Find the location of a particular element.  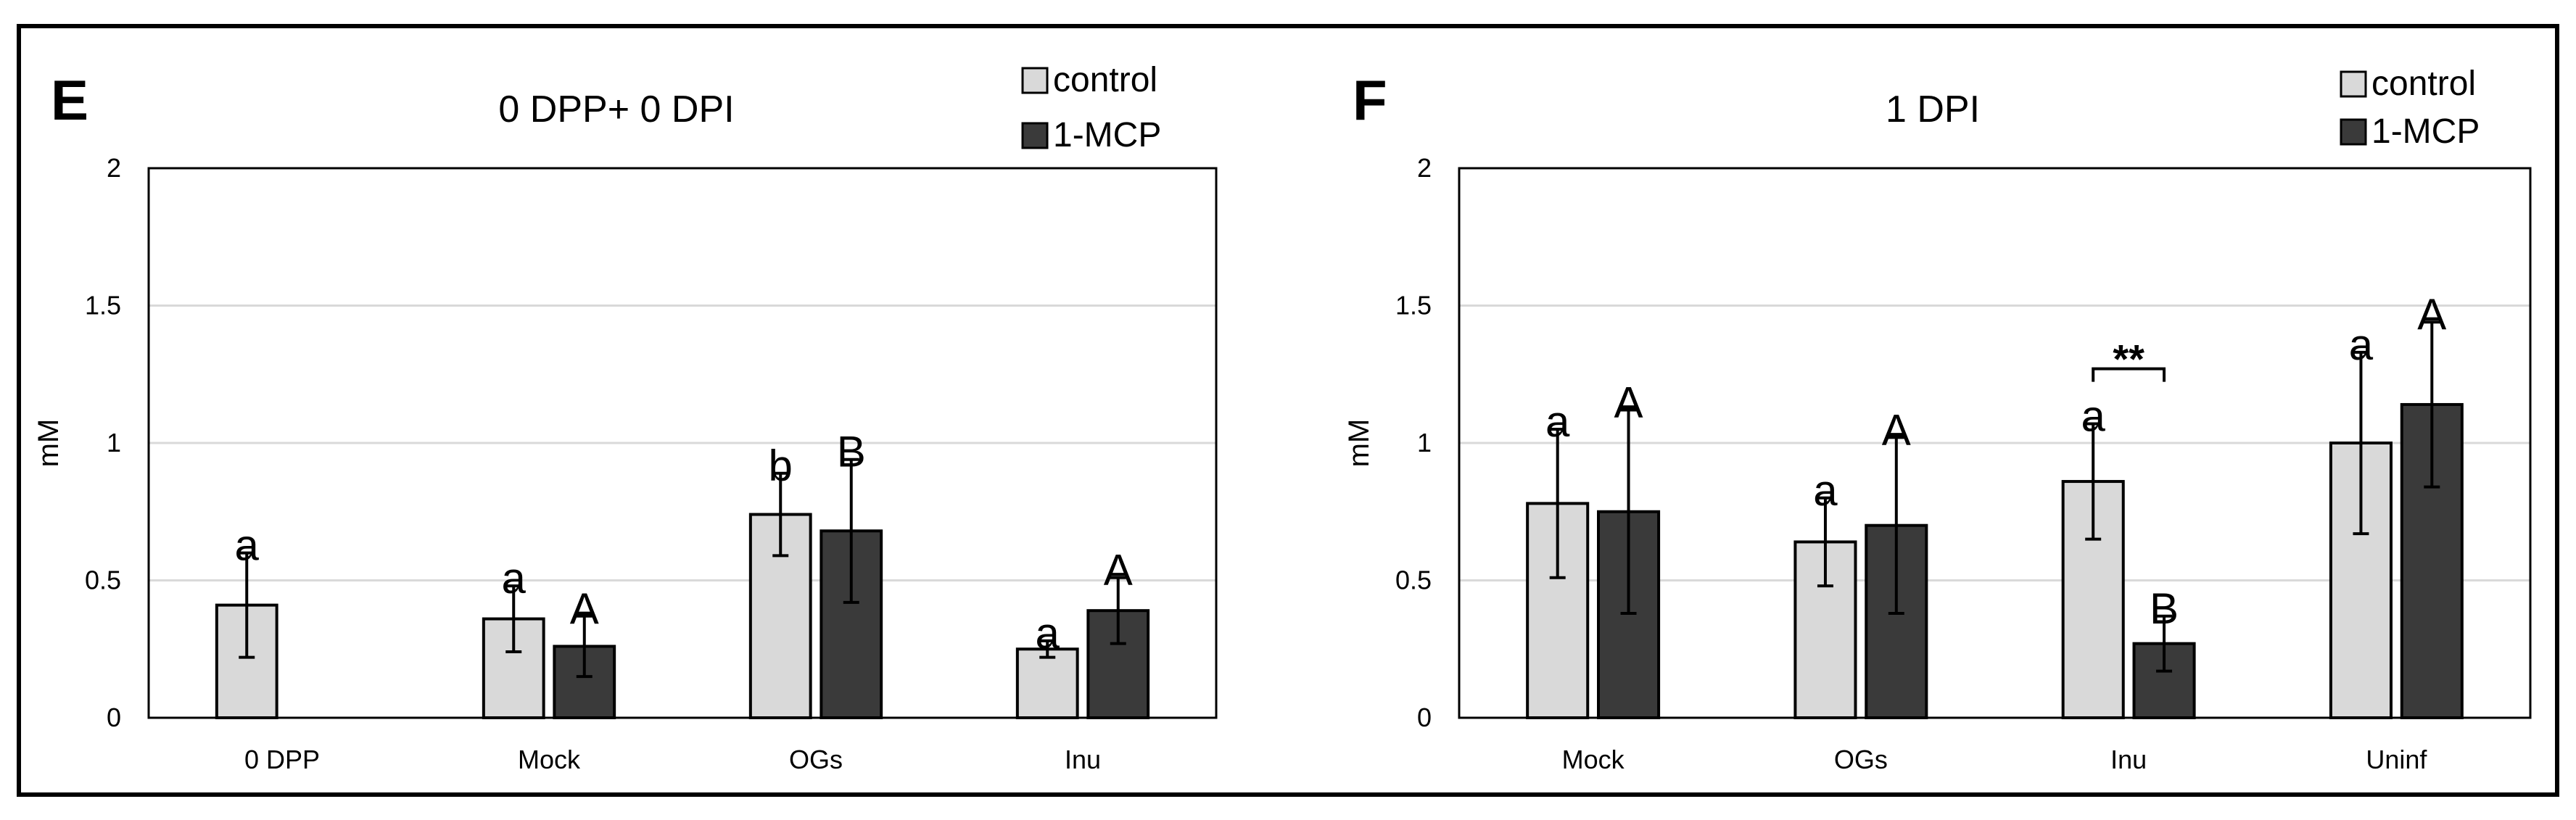

x-category-label: Uninf is located at coordinates (2396, 759).